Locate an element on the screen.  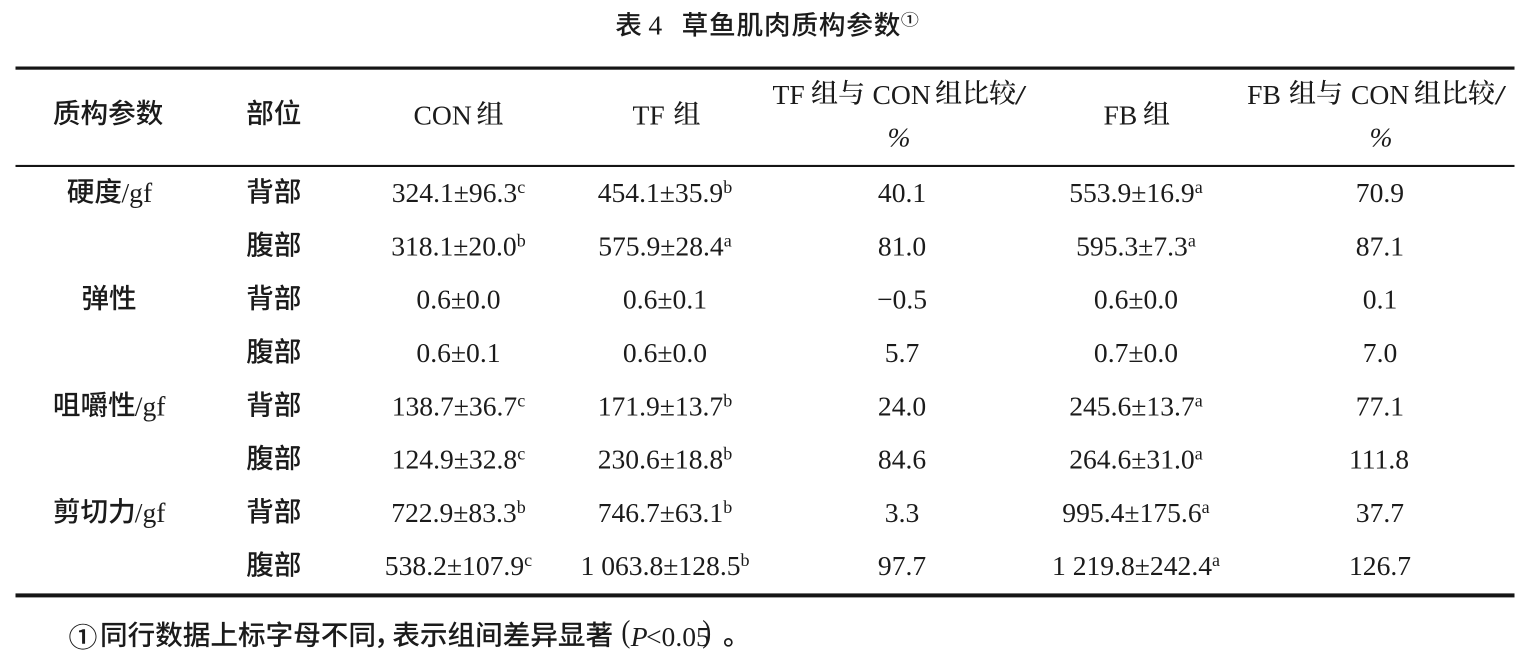
svg-text: 1 219.8±242.4a is located at coordinates (1136, 565).